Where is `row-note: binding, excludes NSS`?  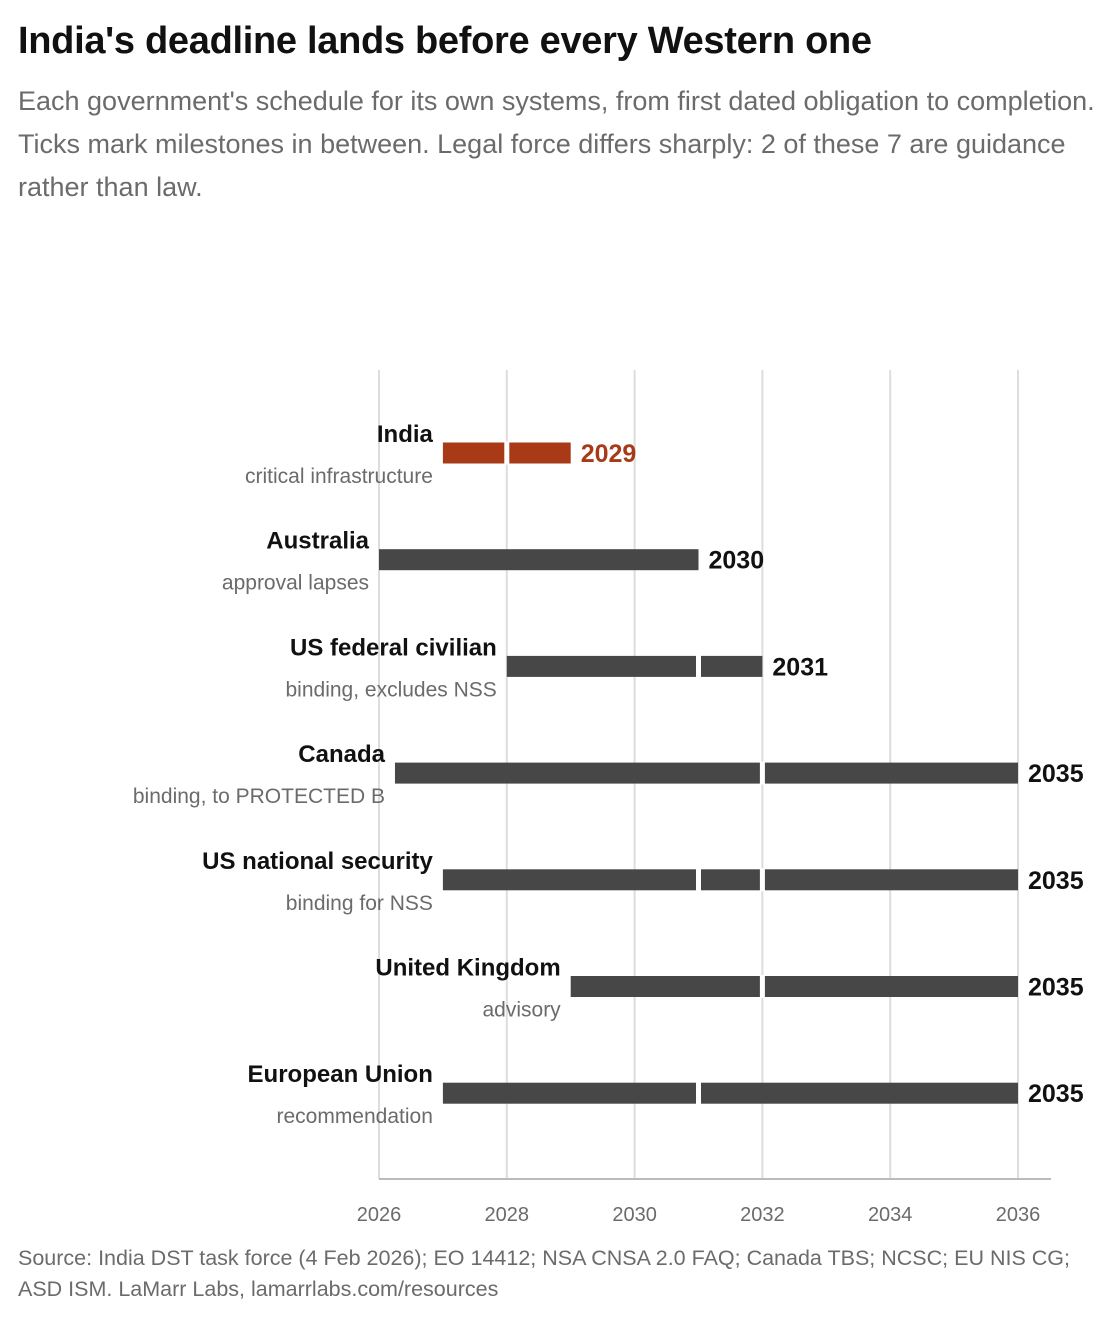 row-note: binding, excludes NSS is located at coordinates (391, 689).